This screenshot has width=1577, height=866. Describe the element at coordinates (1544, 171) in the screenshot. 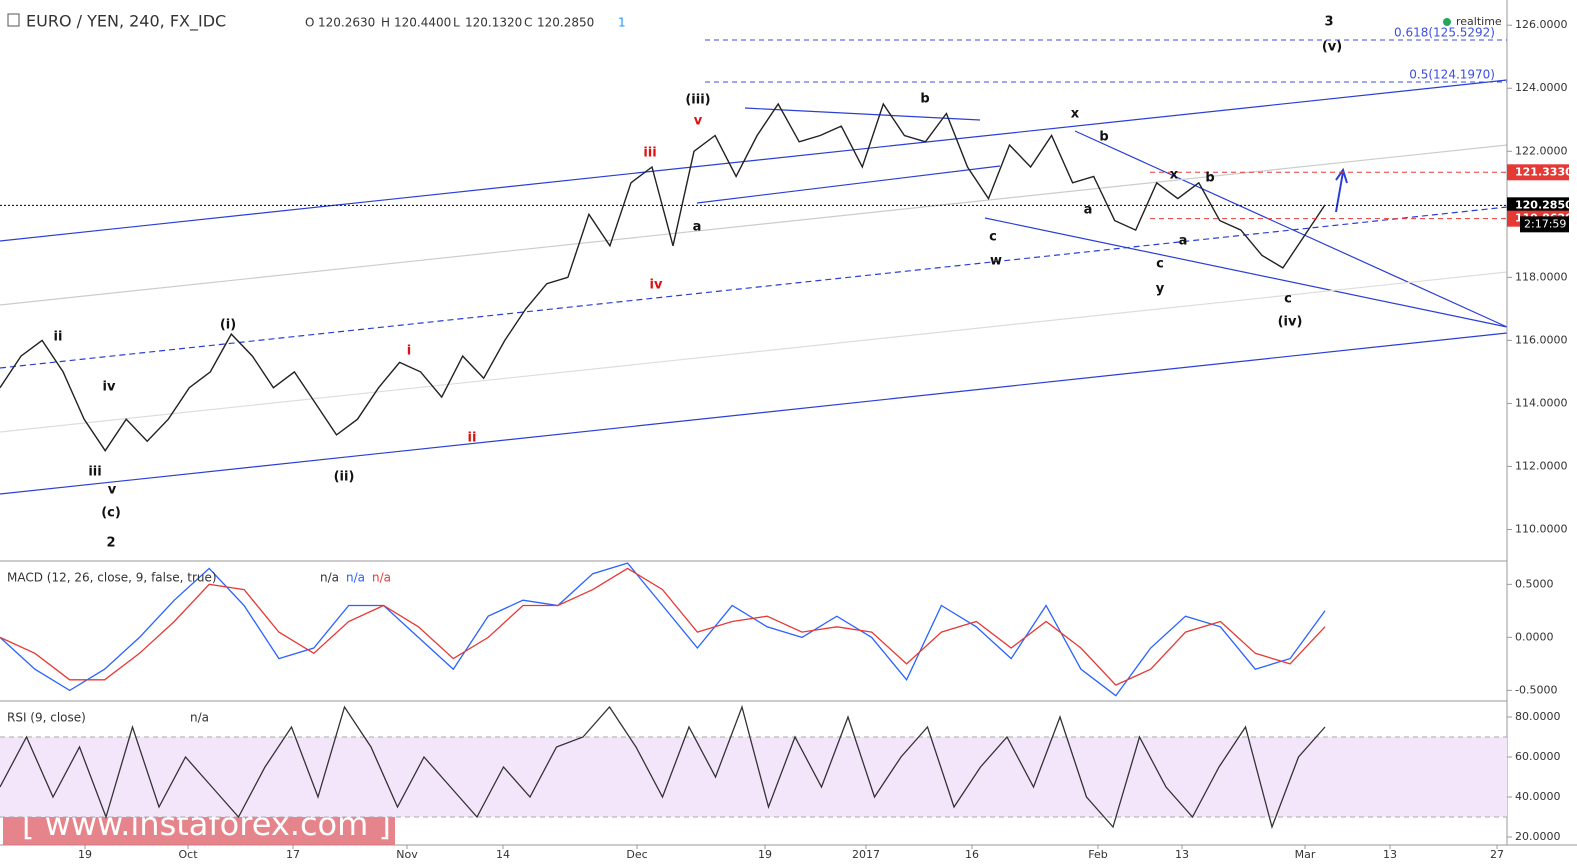

I see `price-tag-label: 121.3330` at that location.